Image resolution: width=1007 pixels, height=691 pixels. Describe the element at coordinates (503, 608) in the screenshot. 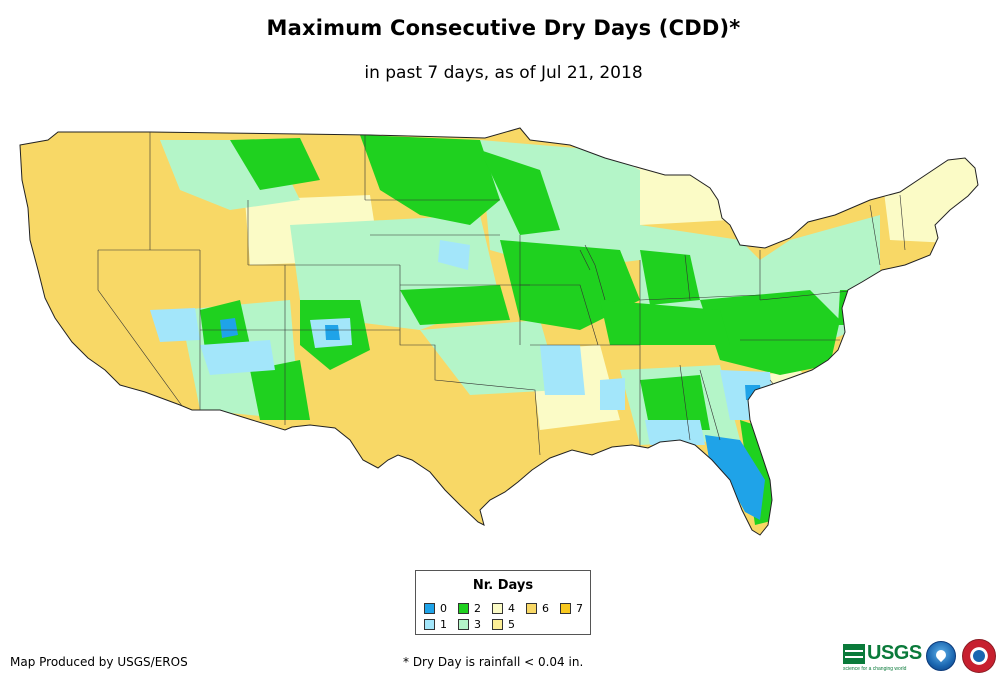

I see `legend-item-4: 4` at that location.